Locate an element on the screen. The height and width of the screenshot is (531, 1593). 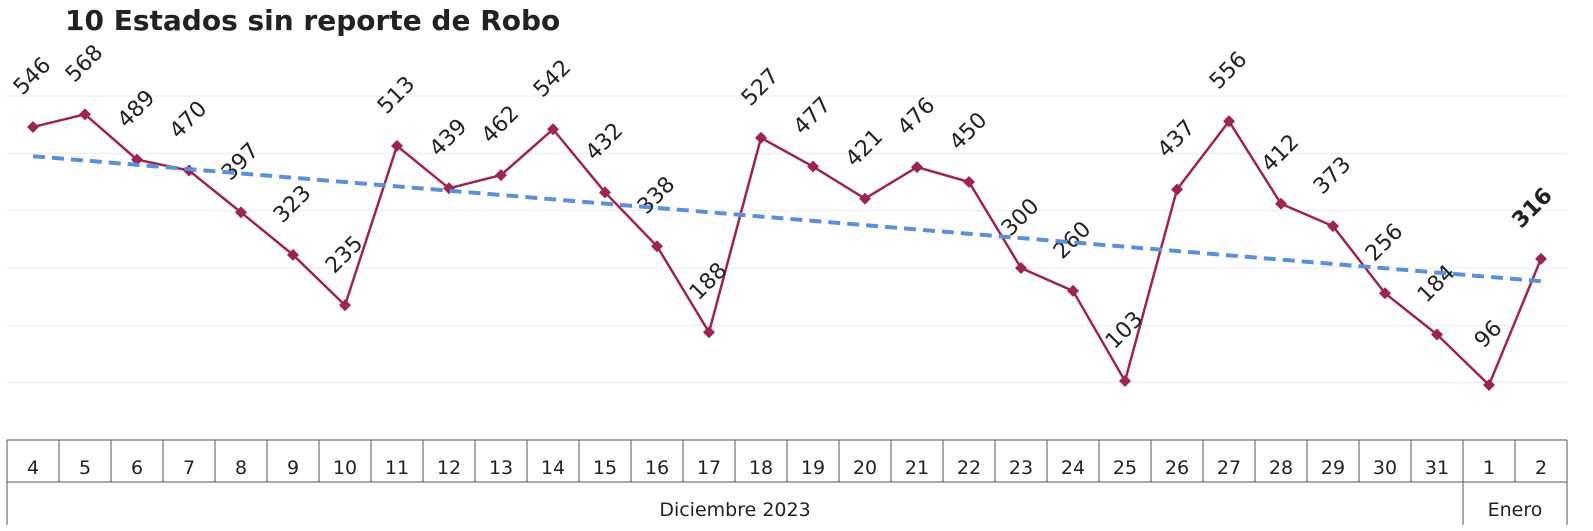
x-tick-label: 1 is located at coordinates (1489, 468).